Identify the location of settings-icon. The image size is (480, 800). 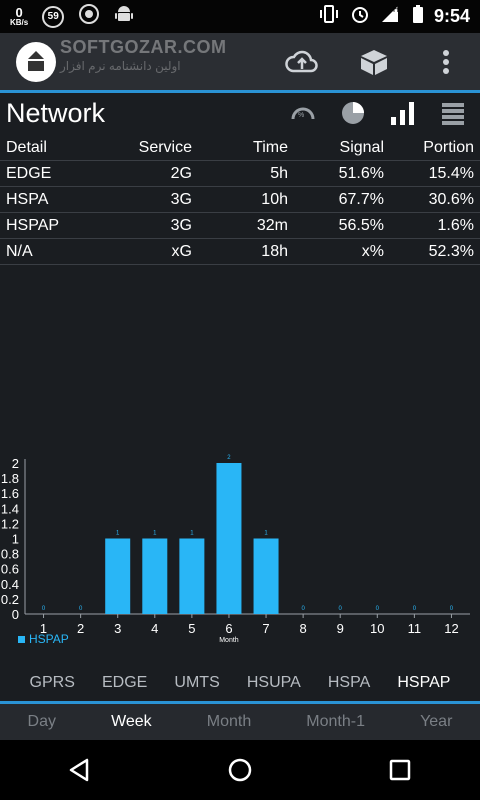
(89, 16).